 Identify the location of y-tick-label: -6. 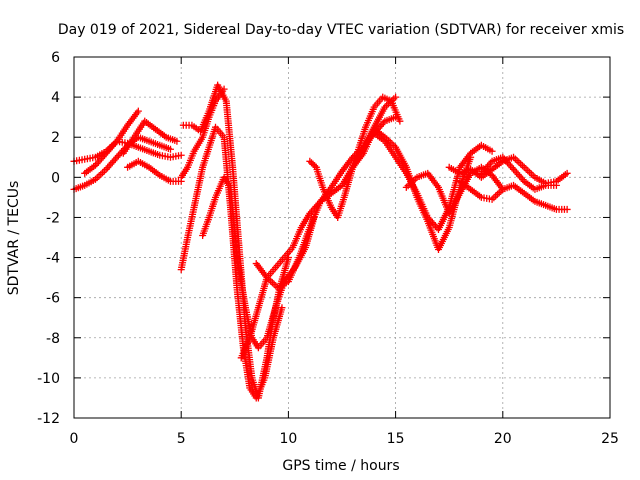
(53, 299).